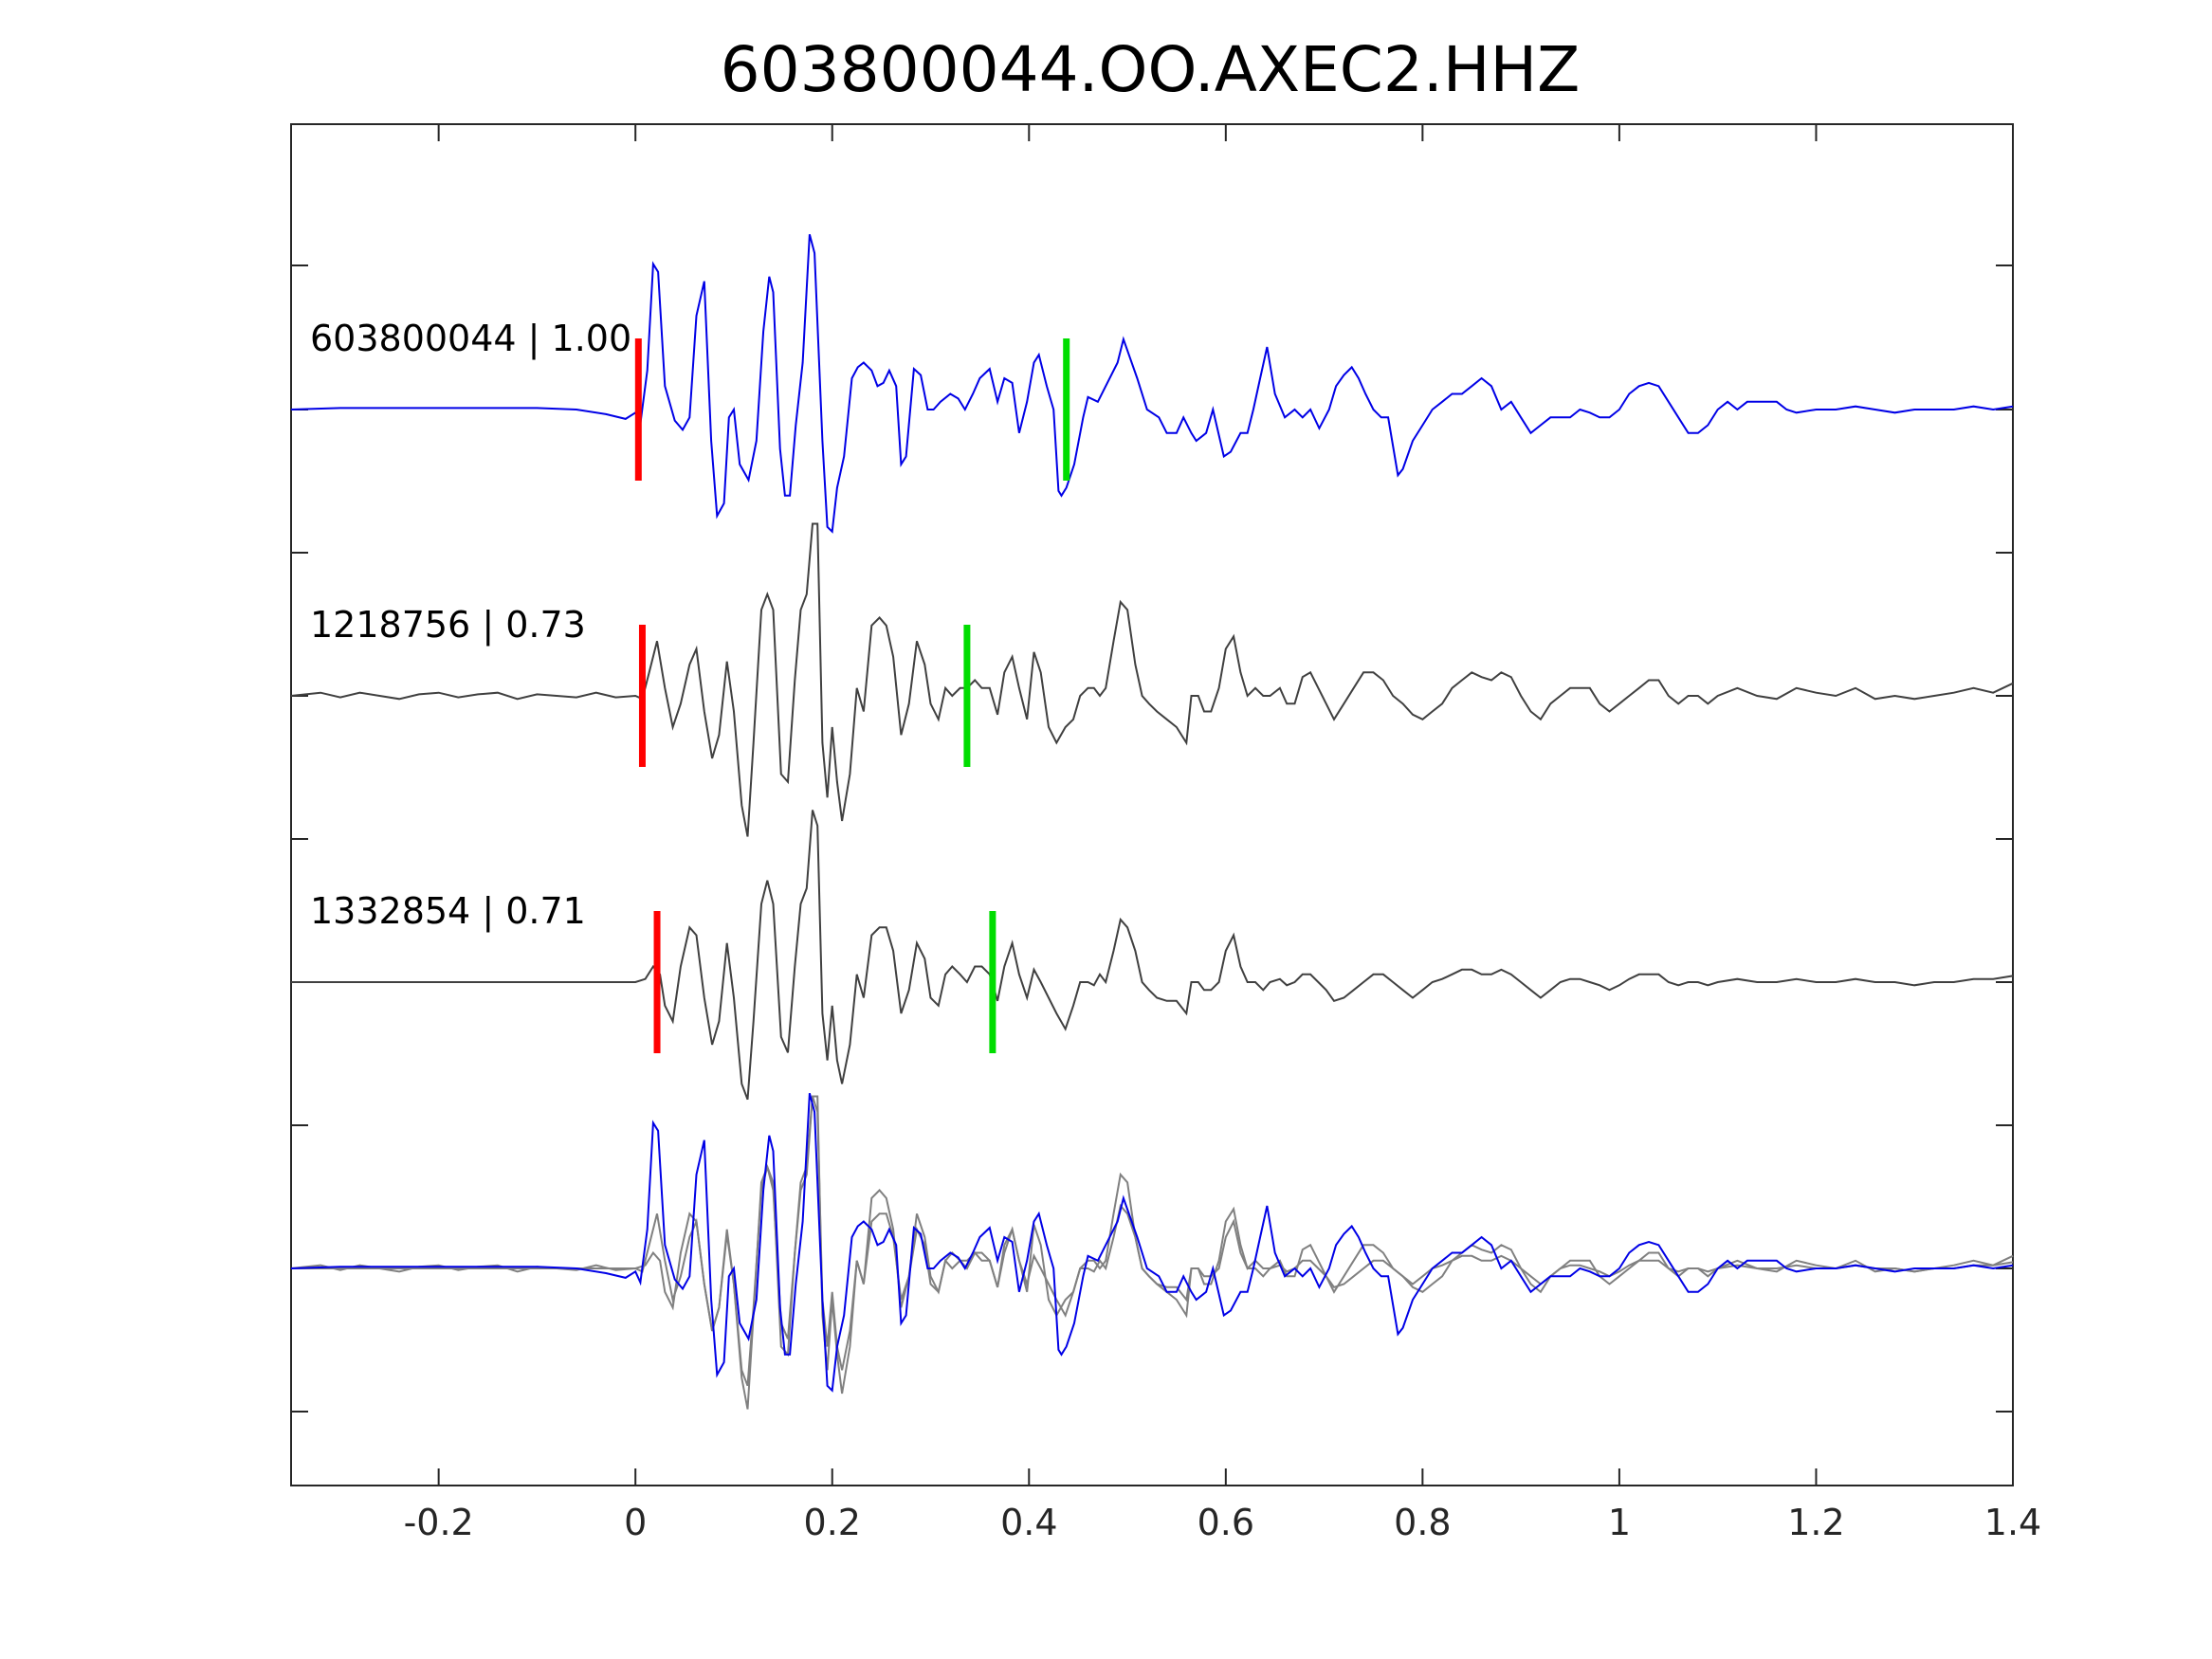 The height and width of the screenshot is (1659, 2212). I want to click on x-tick-label: -0.2, so click(439, 1522).